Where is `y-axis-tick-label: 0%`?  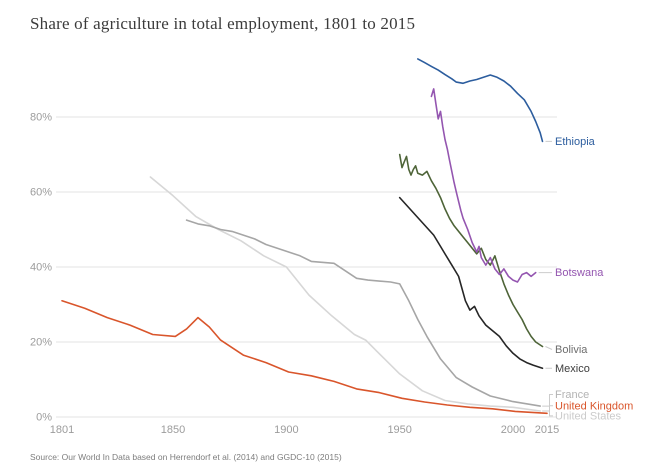 y-axis-tick-label: 0% is located at coordinates (44, 418).